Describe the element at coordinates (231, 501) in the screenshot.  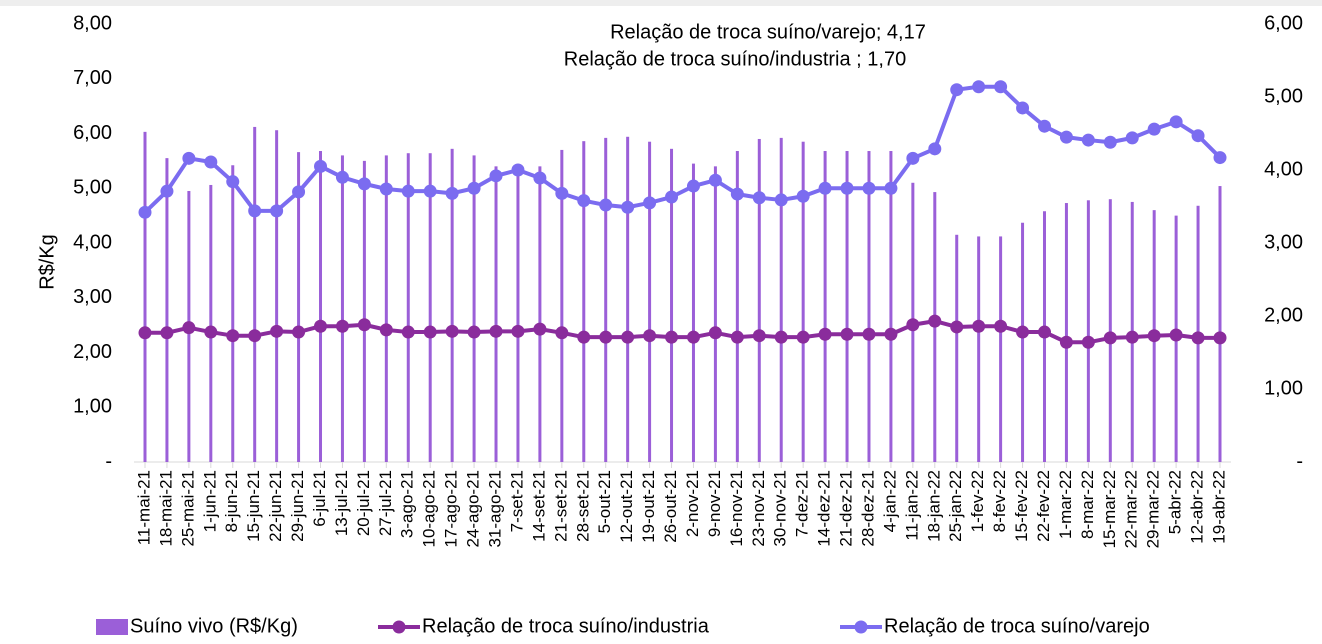
I see `x-tick-label: 8-jun-21` at that location.